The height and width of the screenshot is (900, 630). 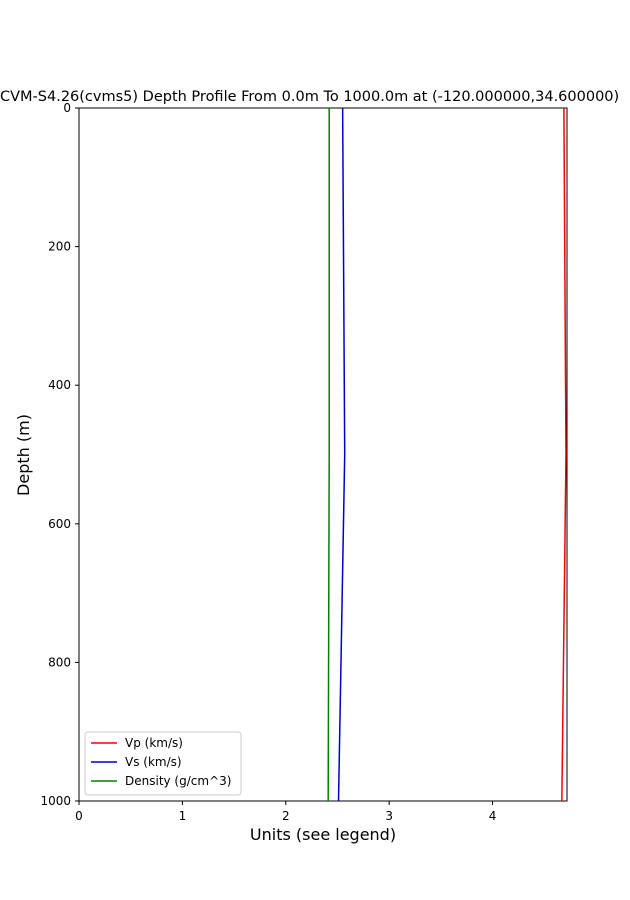 What do you see at coordinates (59, 524) in the screenshot?
I see `y-tick-label: 600` at bounding box center [59, 524].